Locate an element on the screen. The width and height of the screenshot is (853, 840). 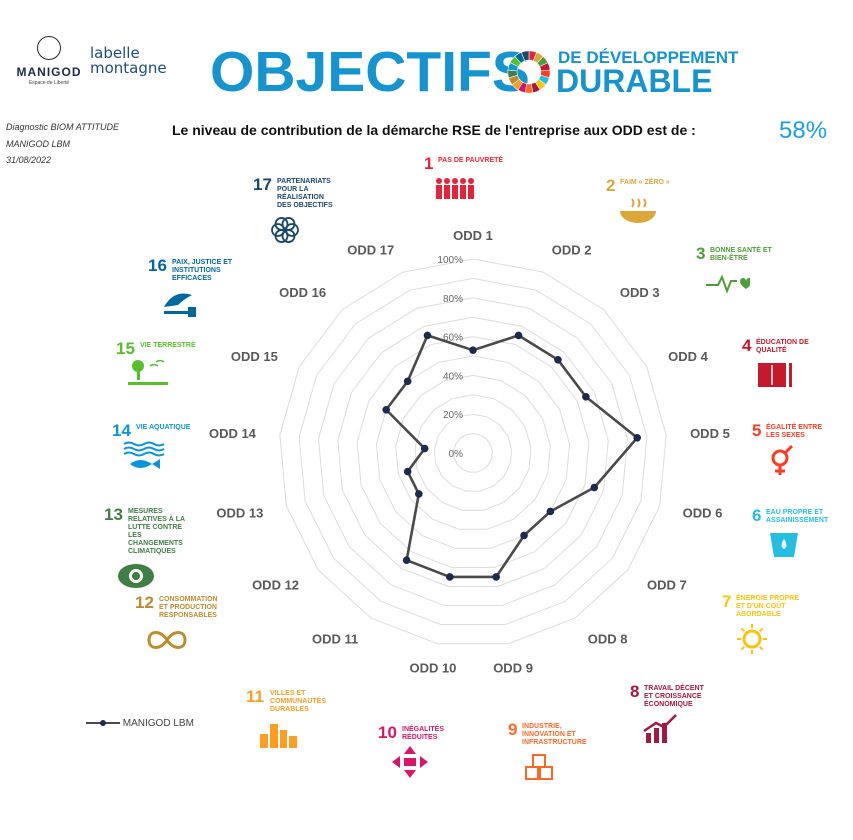
growth-chart-icon is located at coordinates (660, 728).